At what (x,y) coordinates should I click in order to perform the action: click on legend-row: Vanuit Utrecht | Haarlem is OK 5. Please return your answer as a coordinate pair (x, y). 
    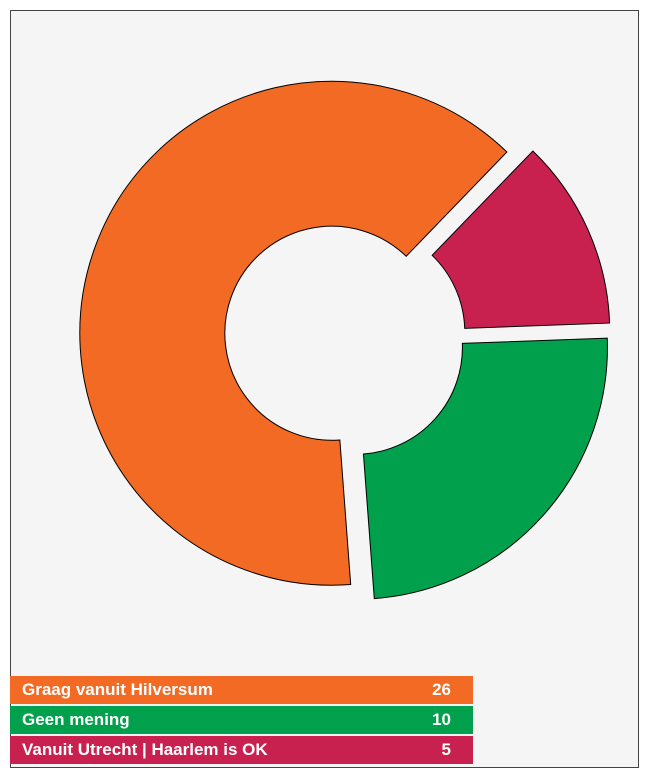
    Looking at the image, I should click on (241, 750).